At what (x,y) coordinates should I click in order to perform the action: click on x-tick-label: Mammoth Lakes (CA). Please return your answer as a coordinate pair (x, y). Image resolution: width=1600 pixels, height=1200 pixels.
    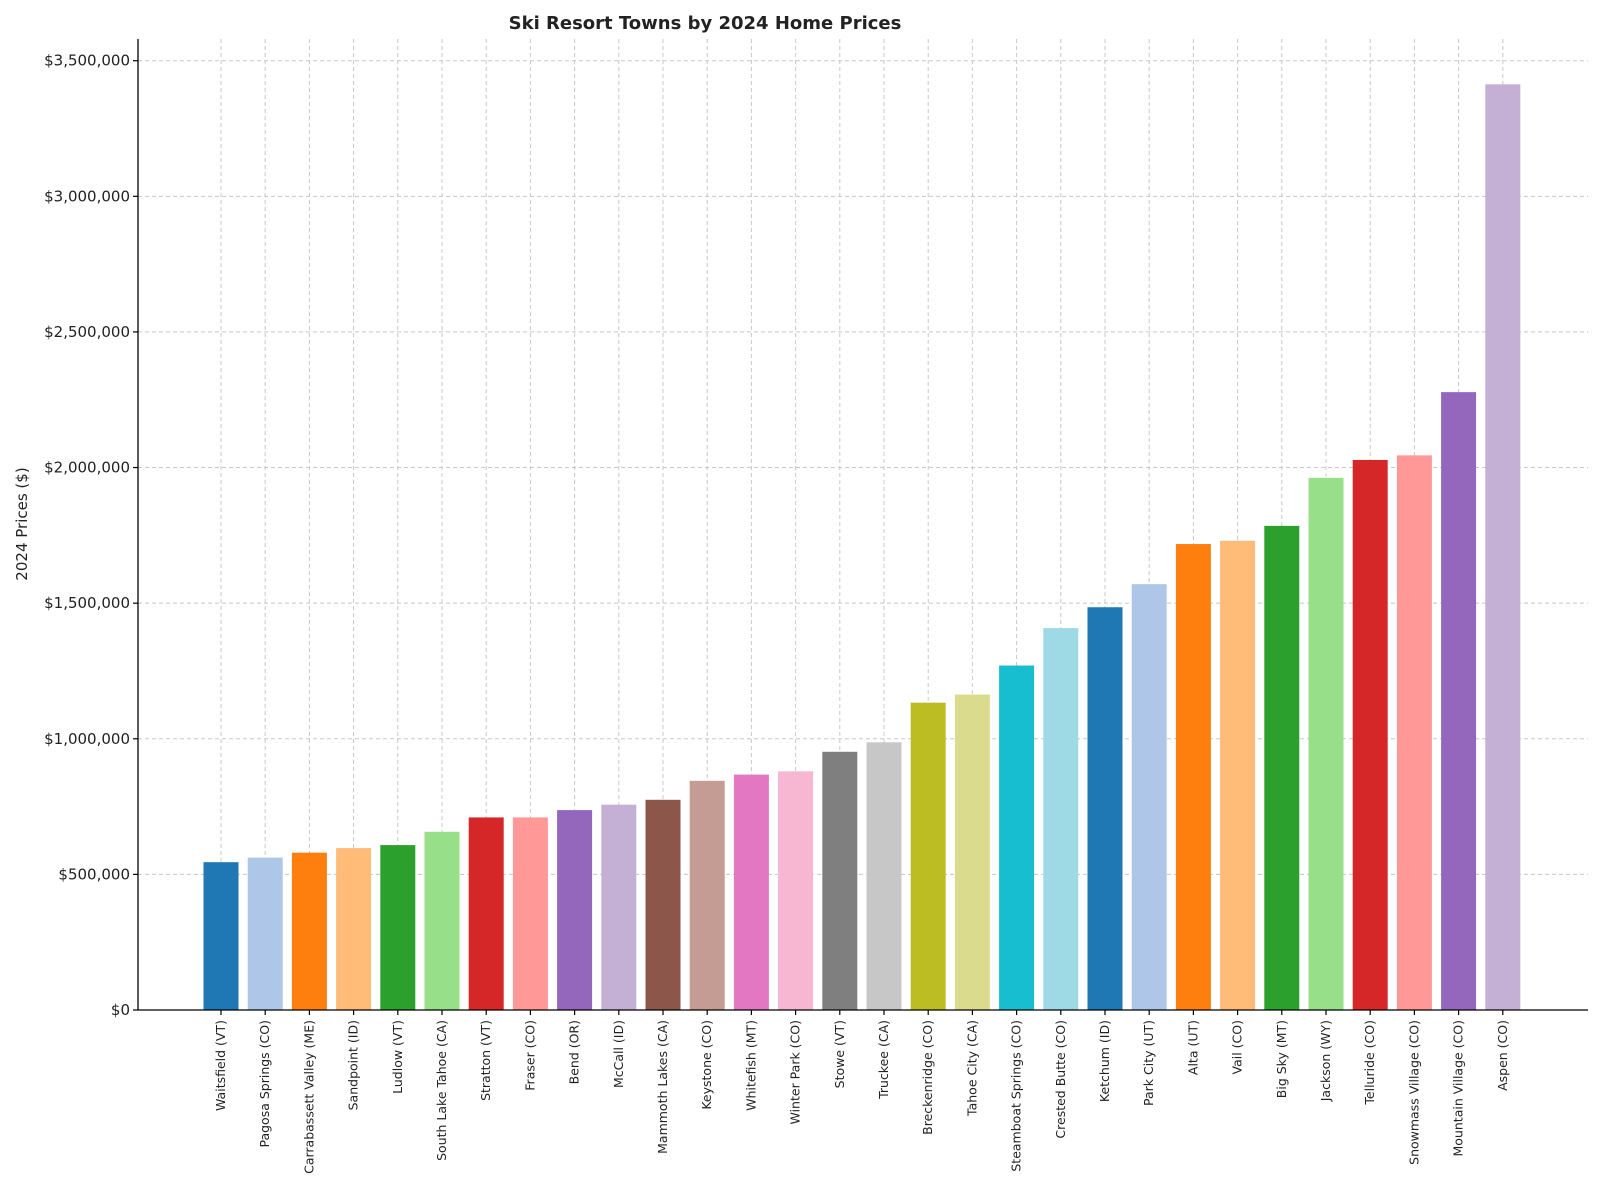
    Looking at the image, I should click on (662, 1087).